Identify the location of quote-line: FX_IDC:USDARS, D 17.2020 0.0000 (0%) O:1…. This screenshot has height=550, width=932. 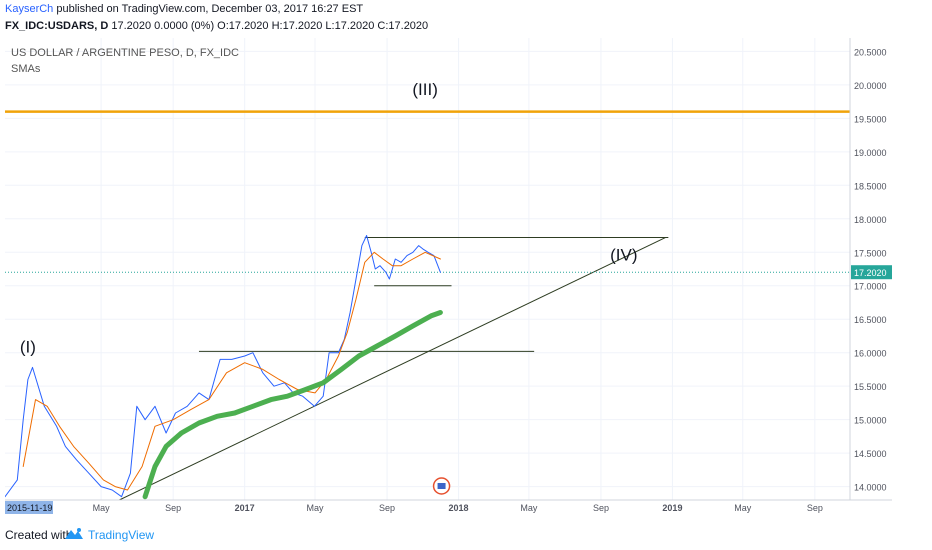
(216, 26).